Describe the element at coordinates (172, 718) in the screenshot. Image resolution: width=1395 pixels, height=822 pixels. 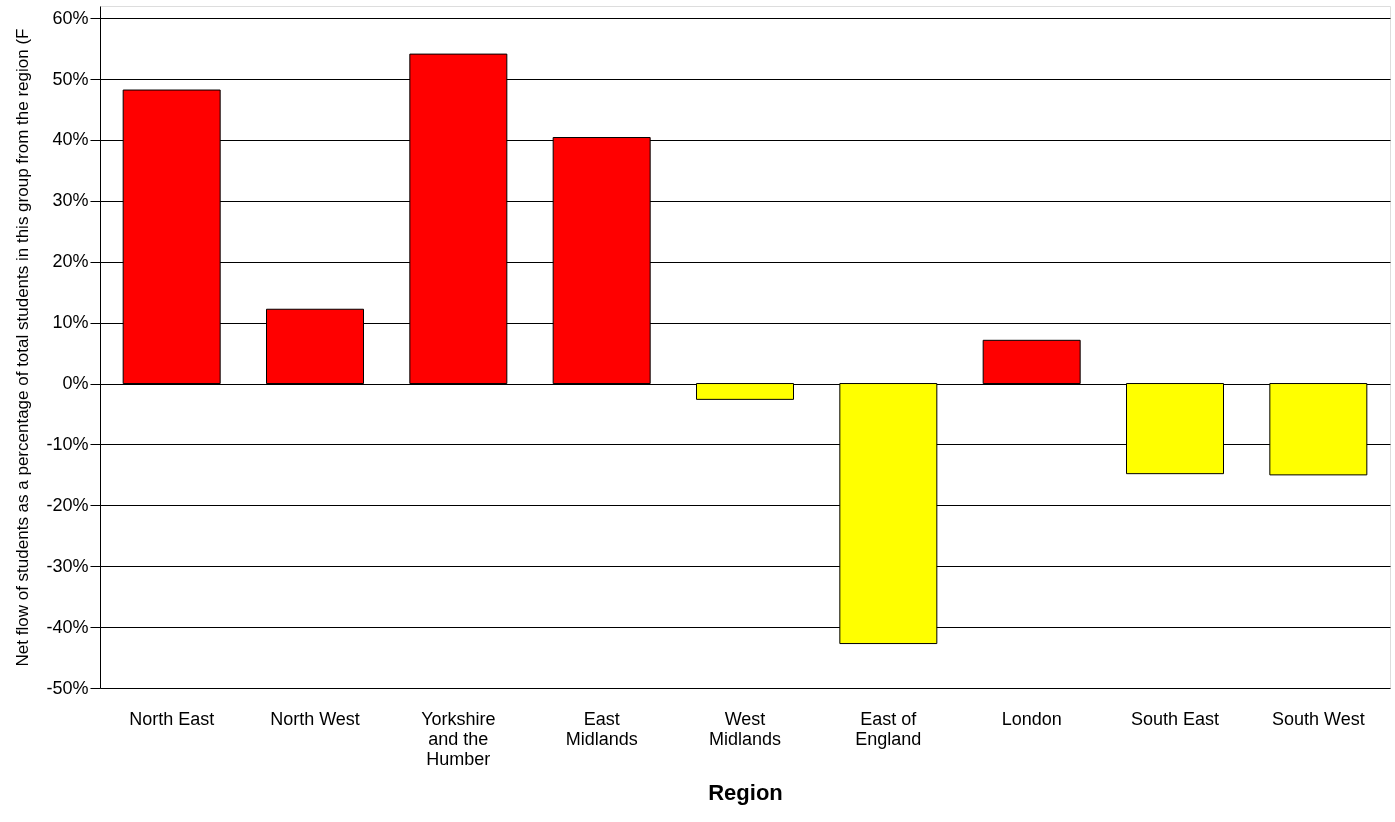
I see `x-tick-label: North East` at that location.